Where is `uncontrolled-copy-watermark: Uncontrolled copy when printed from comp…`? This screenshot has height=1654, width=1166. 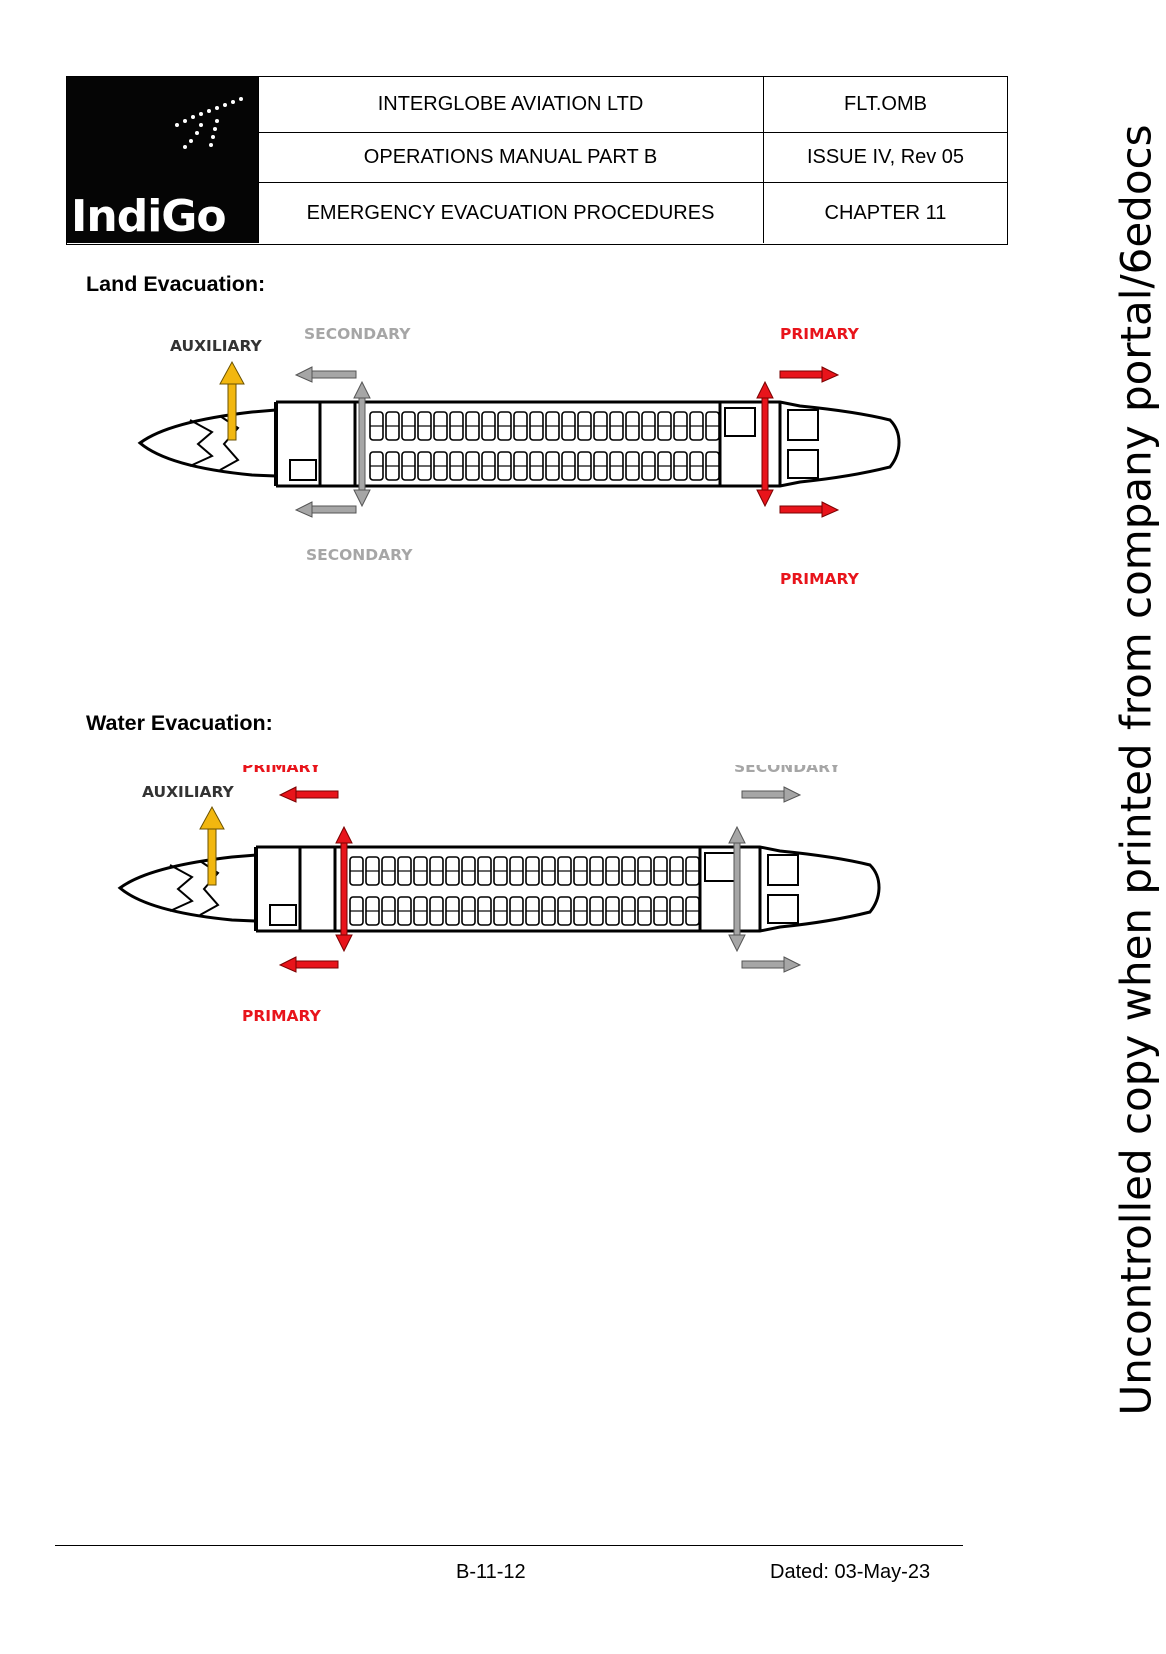
uncontrolled-copy-watermark: Uncontrolled copy when printed from comp… is located at coordinates (1136, 770).